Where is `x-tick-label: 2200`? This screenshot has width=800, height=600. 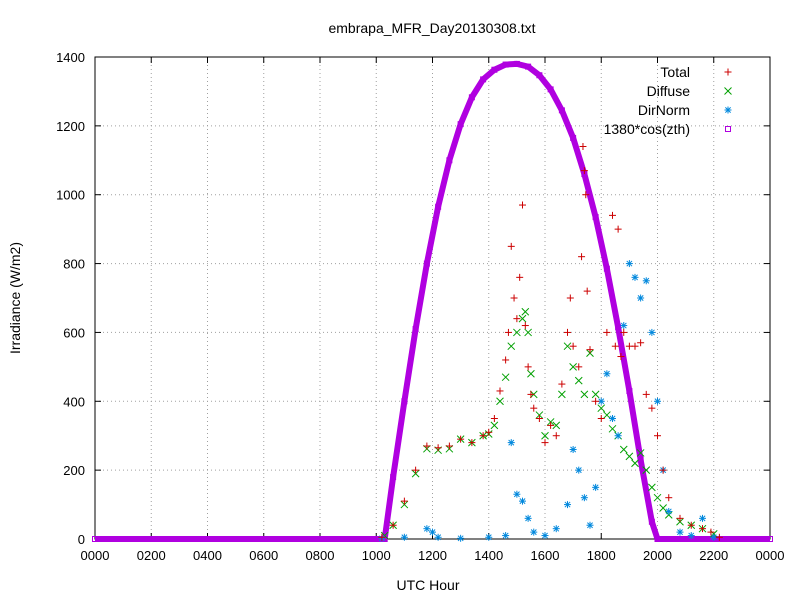 x-tick-label: 2200 is located at coordinates (713, 555).